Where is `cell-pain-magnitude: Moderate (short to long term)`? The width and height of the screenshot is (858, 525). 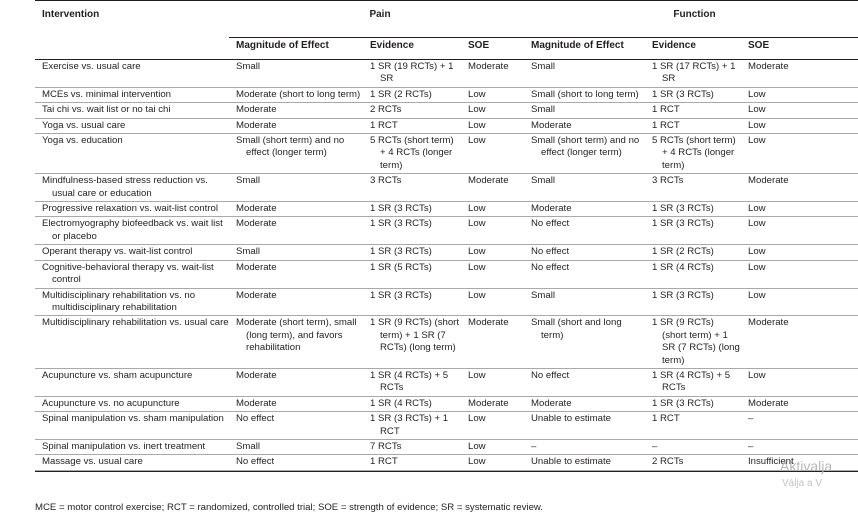 cell-pain-magnitude: Moderate (short to long term) is located at coordinates (298, 94).